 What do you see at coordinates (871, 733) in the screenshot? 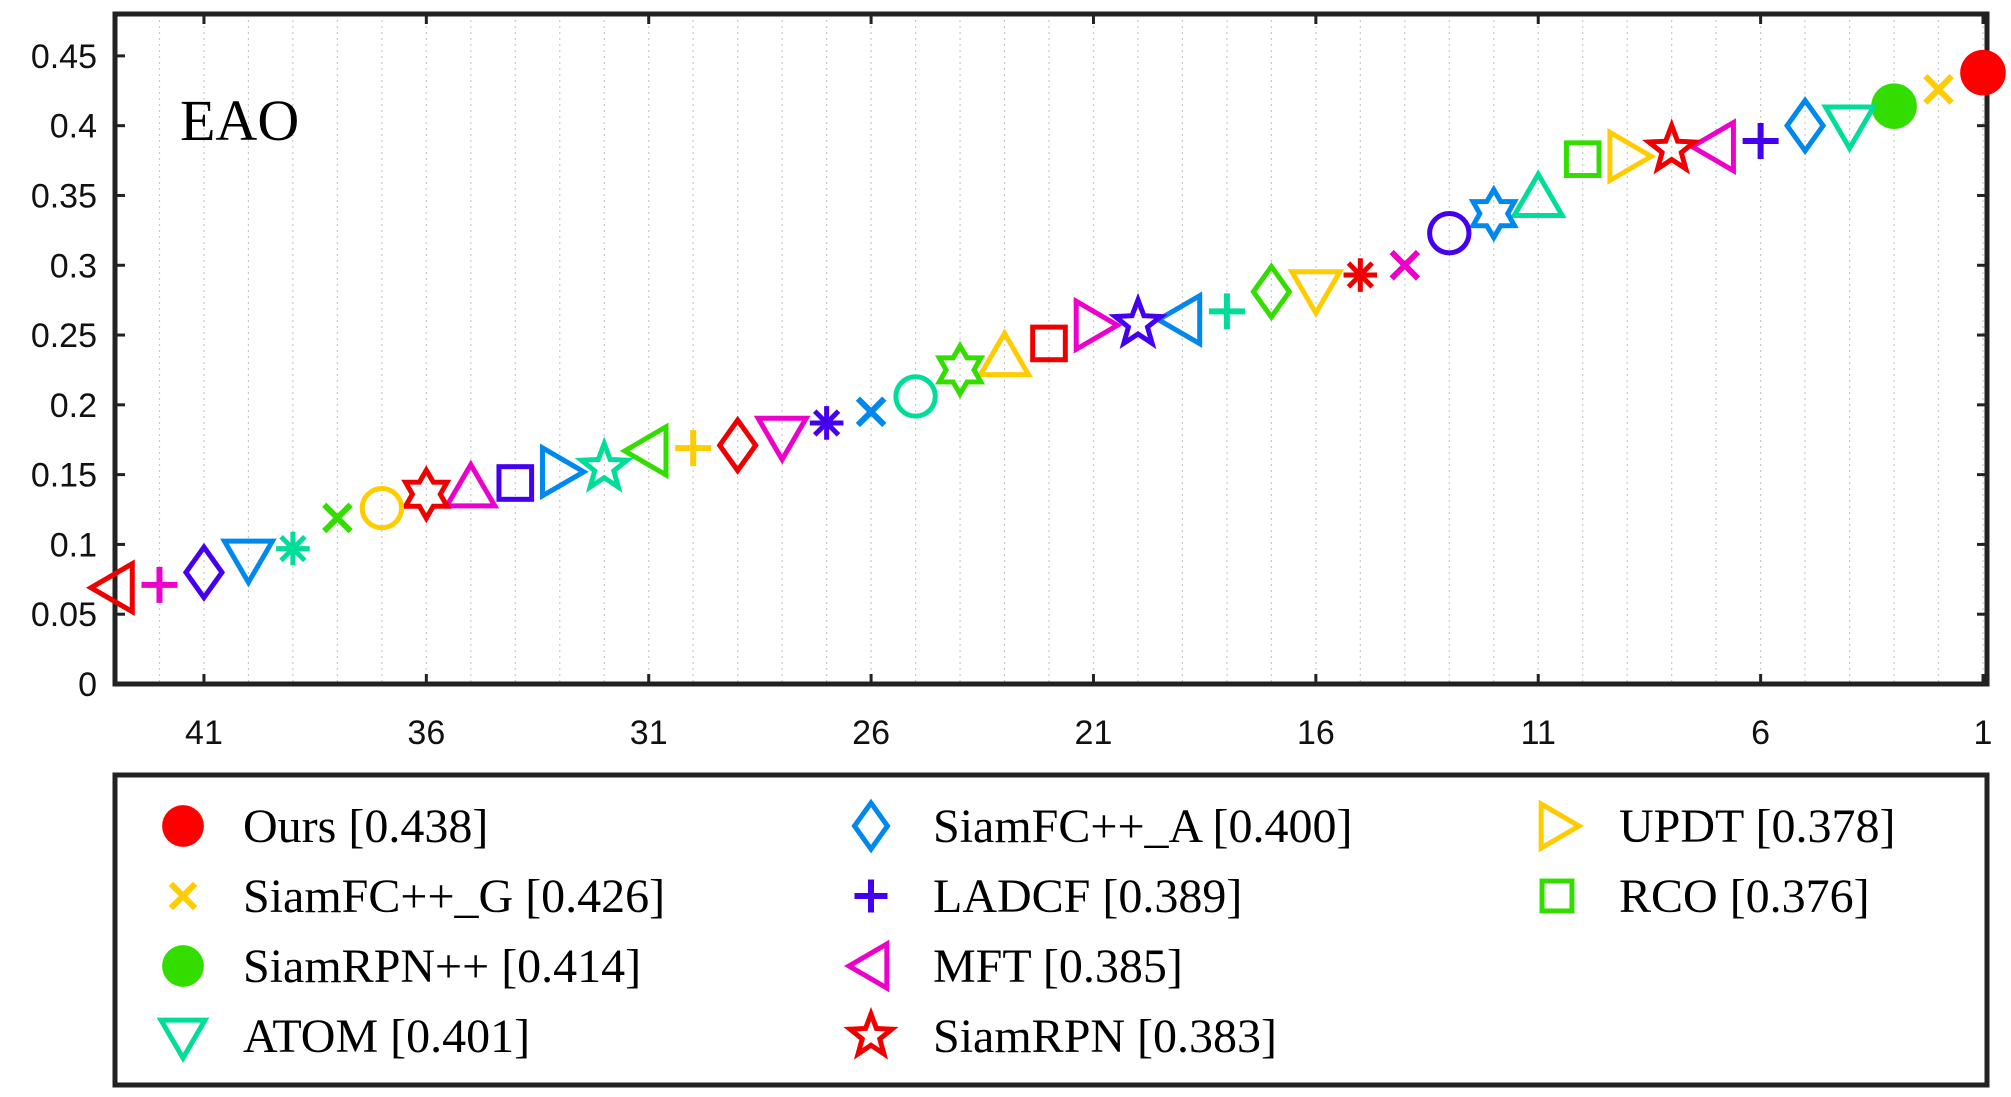
I see `x-tick-label: 26` at bounding box center [871, 733].